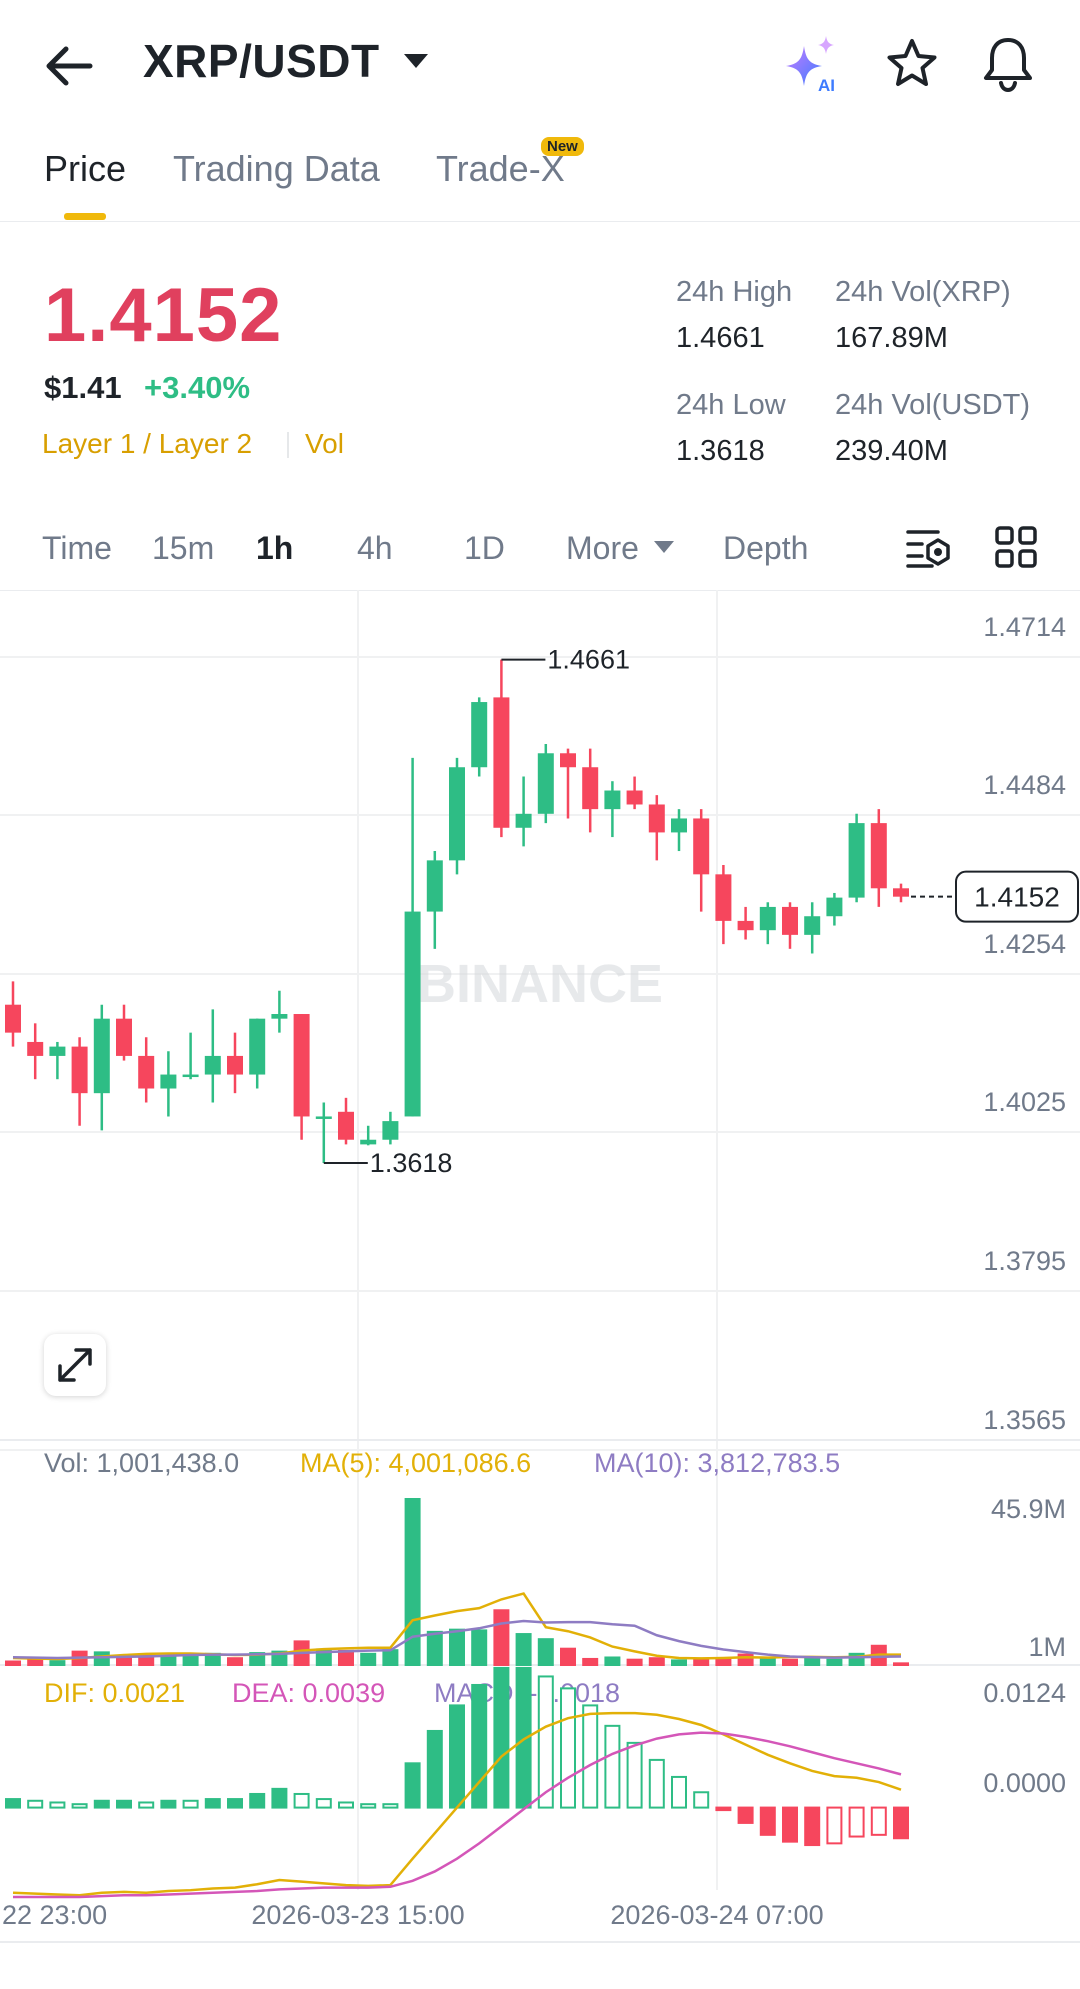  What do you see at coordinates (85, 216) in the screenshot?
I see `active-tab-indicator` at bounding box center [85, 216].